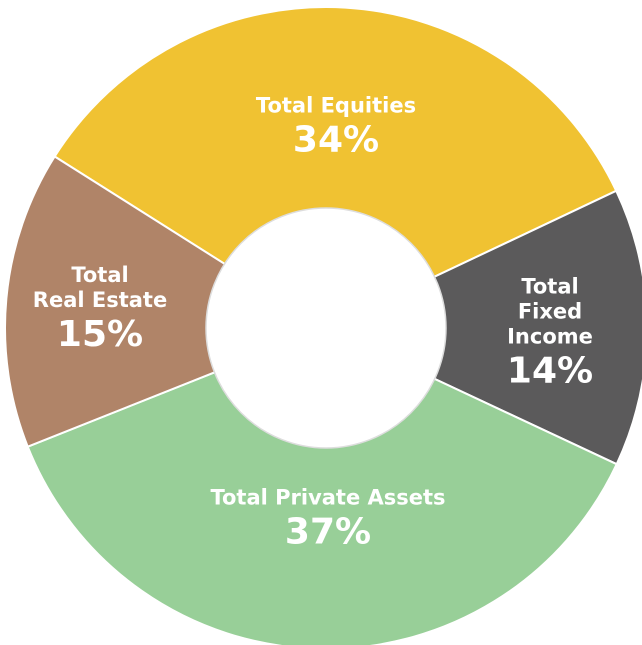 Image resolution: width=642 pixels, height=645 pixels. Describe the element at coordinates (550, 371) in the screenshot. I see `value-label: 14%` at that location.